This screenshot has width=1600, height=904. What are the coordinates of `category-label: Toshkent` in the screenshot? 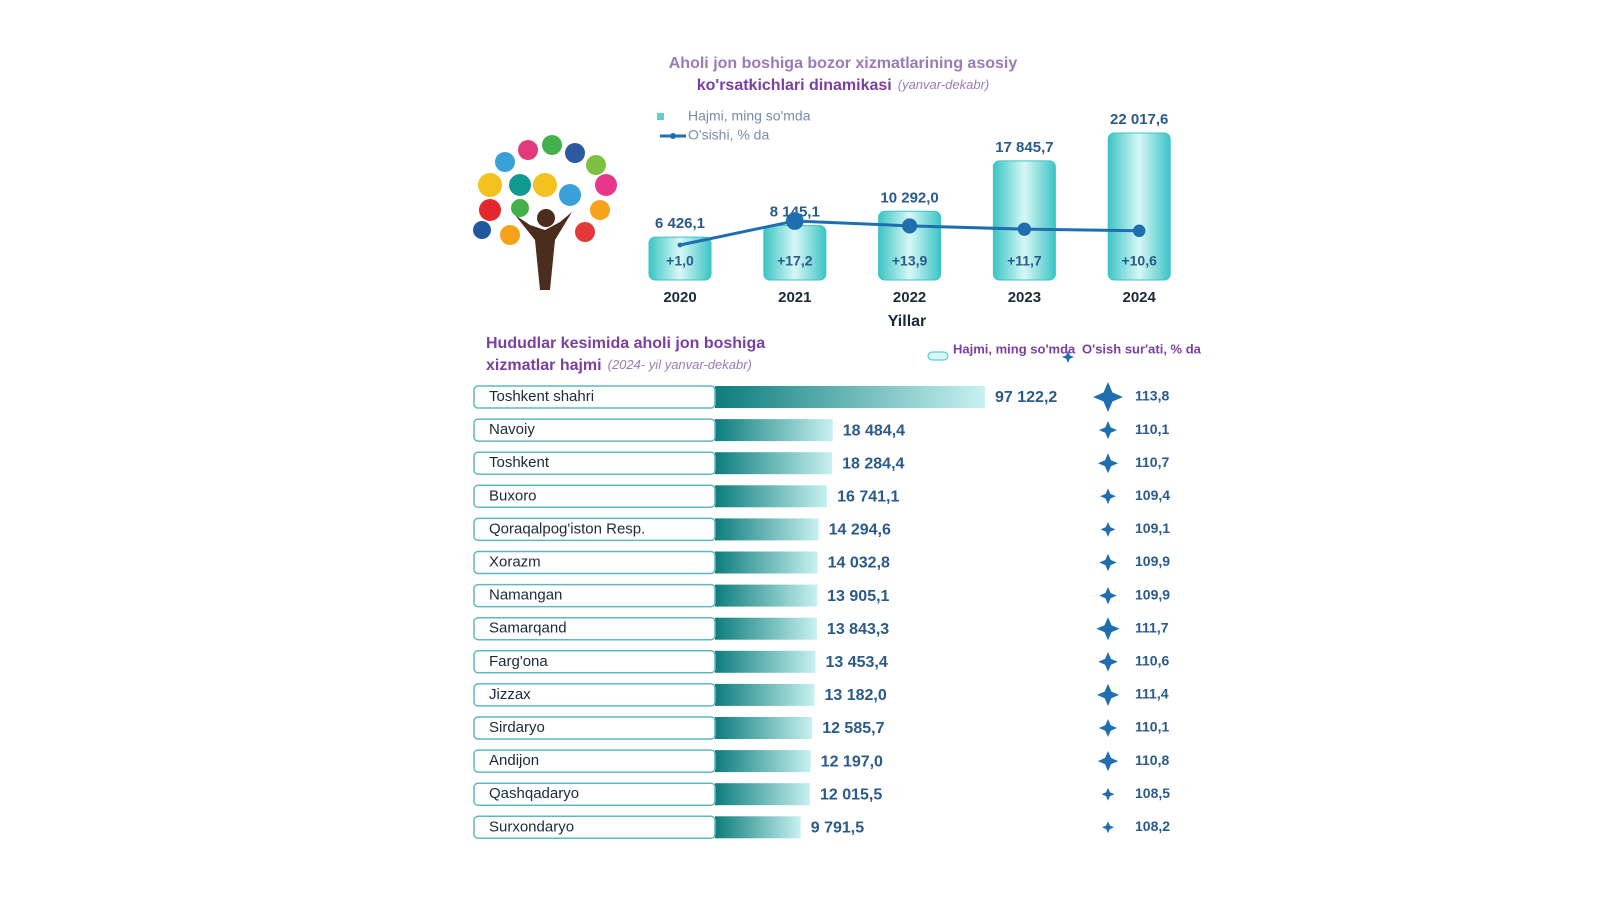 It's located at (519, 462).